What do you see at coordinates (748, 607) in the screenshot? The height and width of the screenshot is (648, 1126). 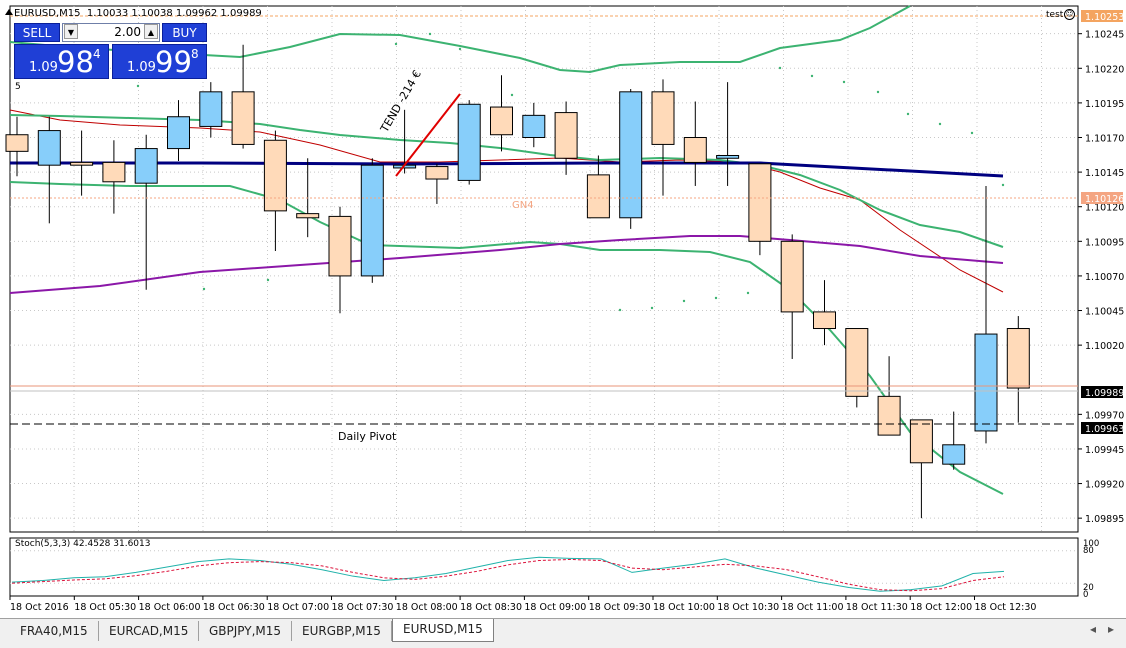 I see `time-tick-label: 18 Oct 10:30` at bounding box center [748, 607].